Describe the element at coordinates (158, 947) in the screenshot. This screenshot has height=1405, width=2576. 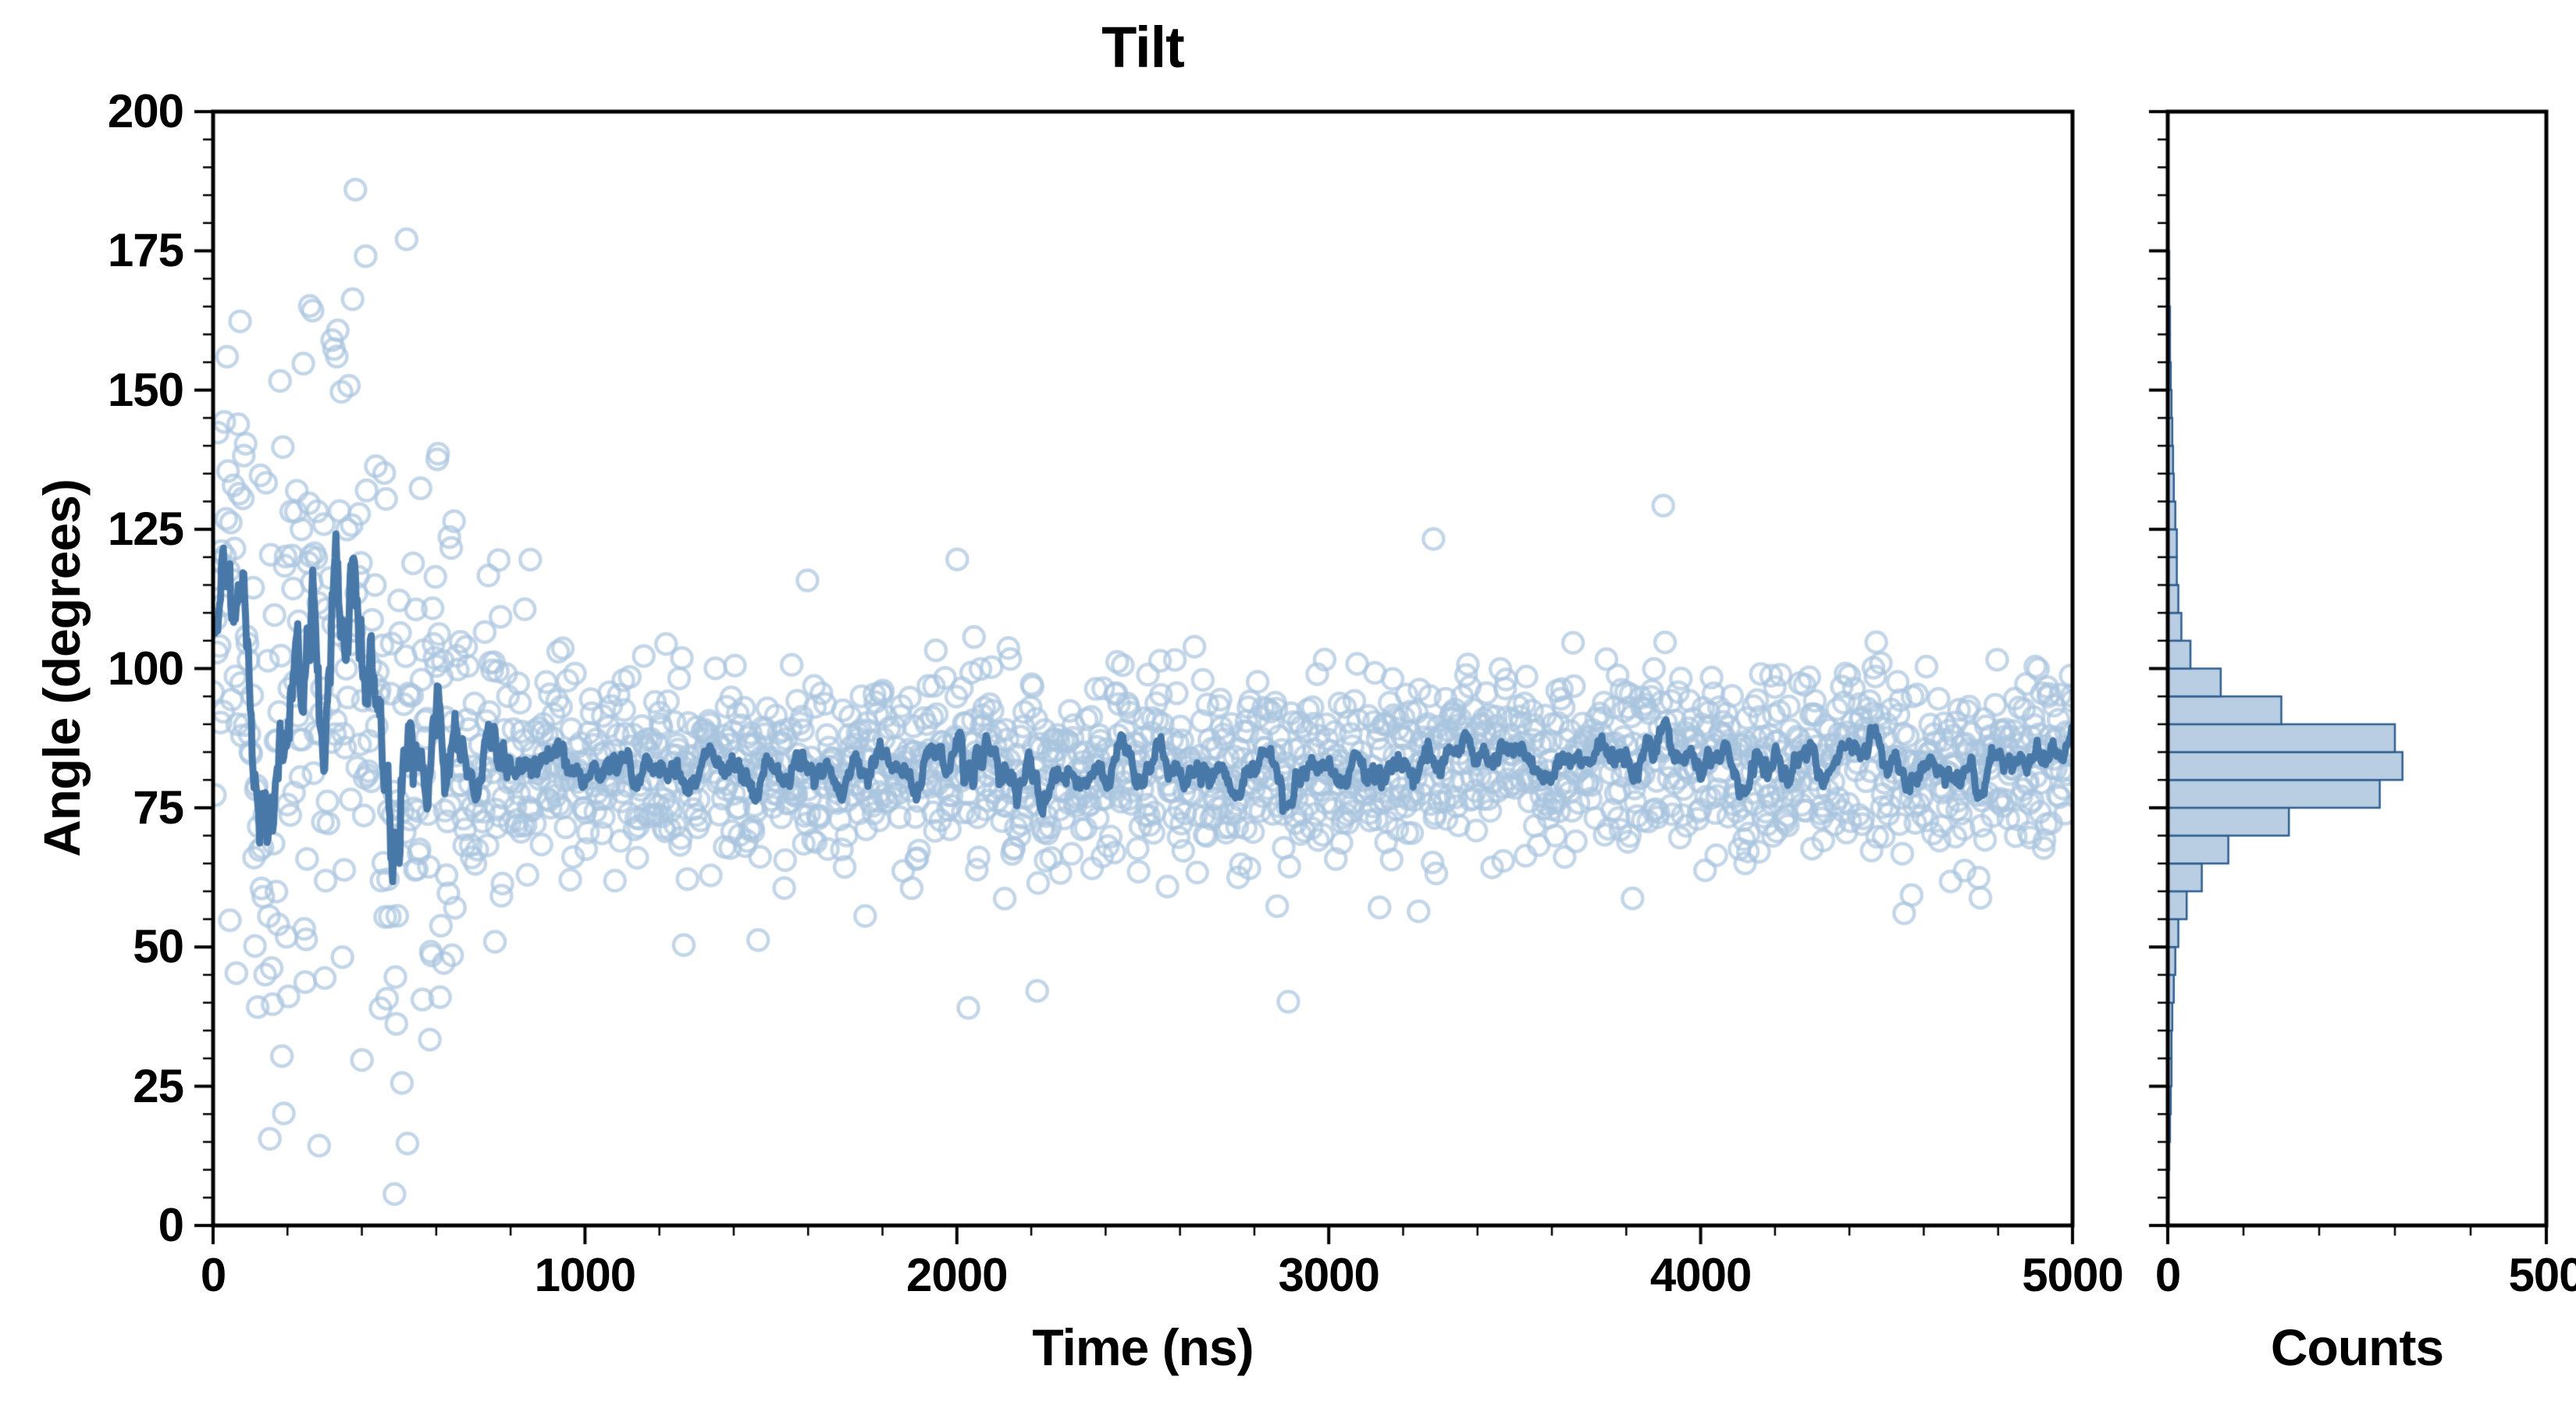
I see `y-tick-label-50: 50` at that location.